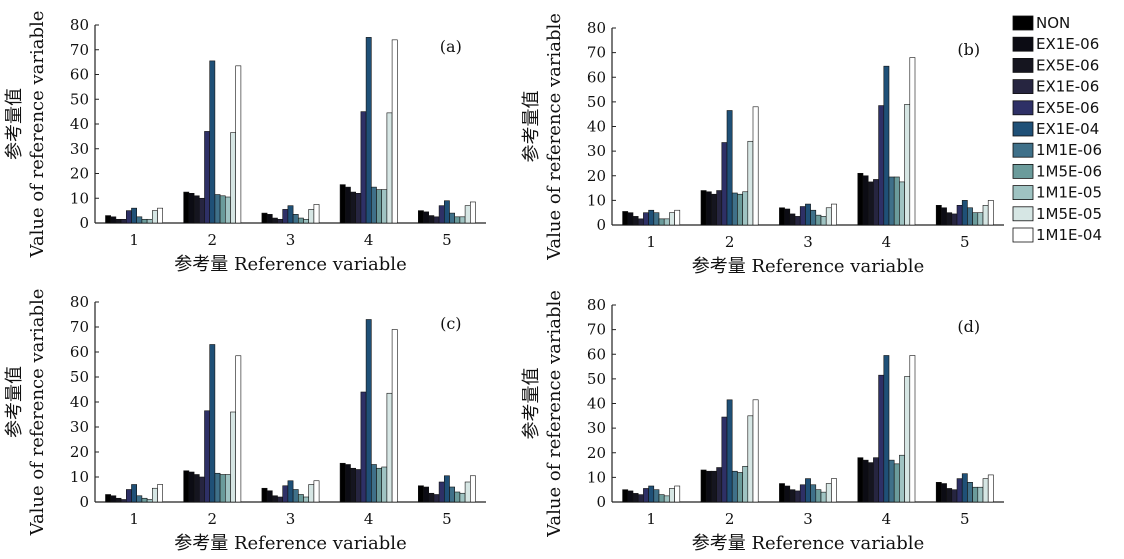  Describe the element at coordinates (1055, 44) in the screenshot. I see `legend-entry: EX1E-06` at that location.